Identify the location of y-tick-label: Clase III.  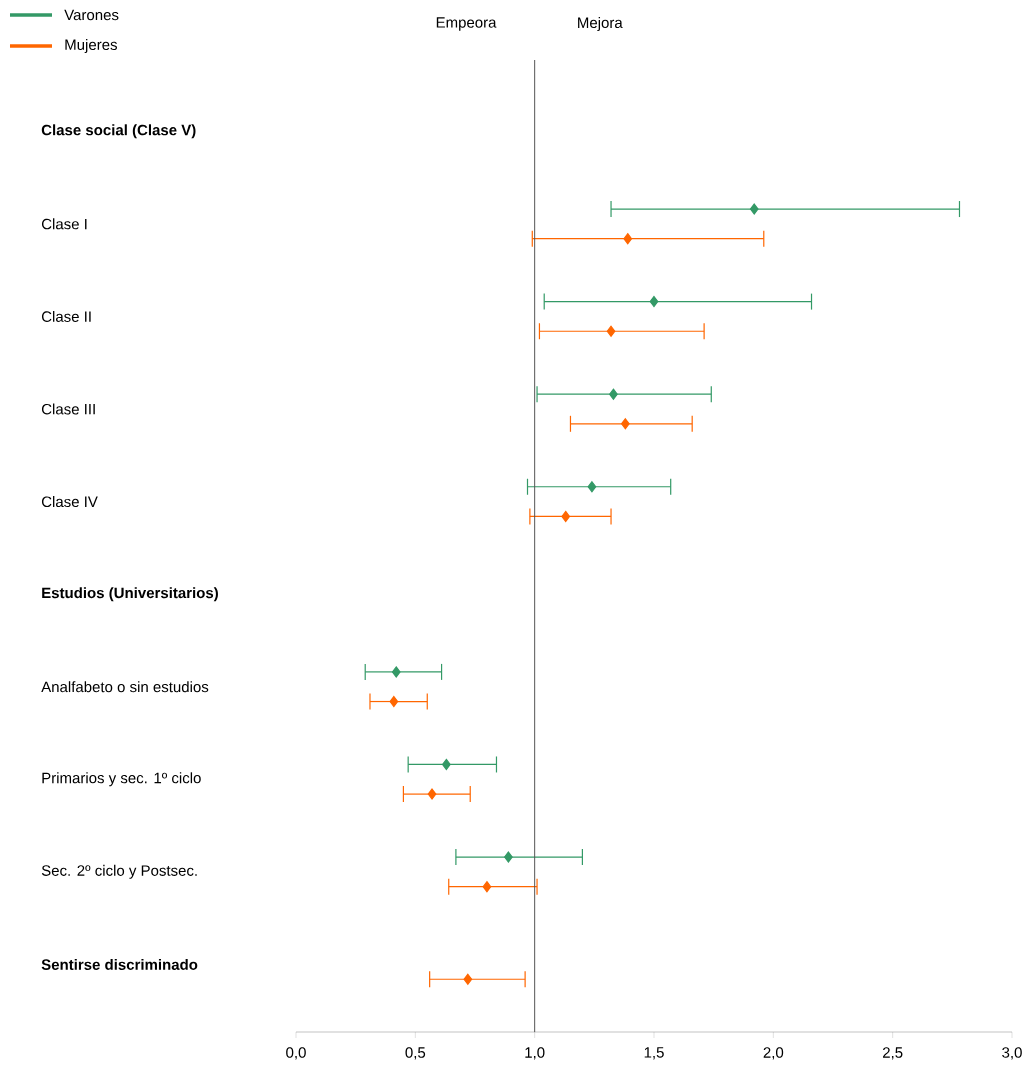
(68, 409).